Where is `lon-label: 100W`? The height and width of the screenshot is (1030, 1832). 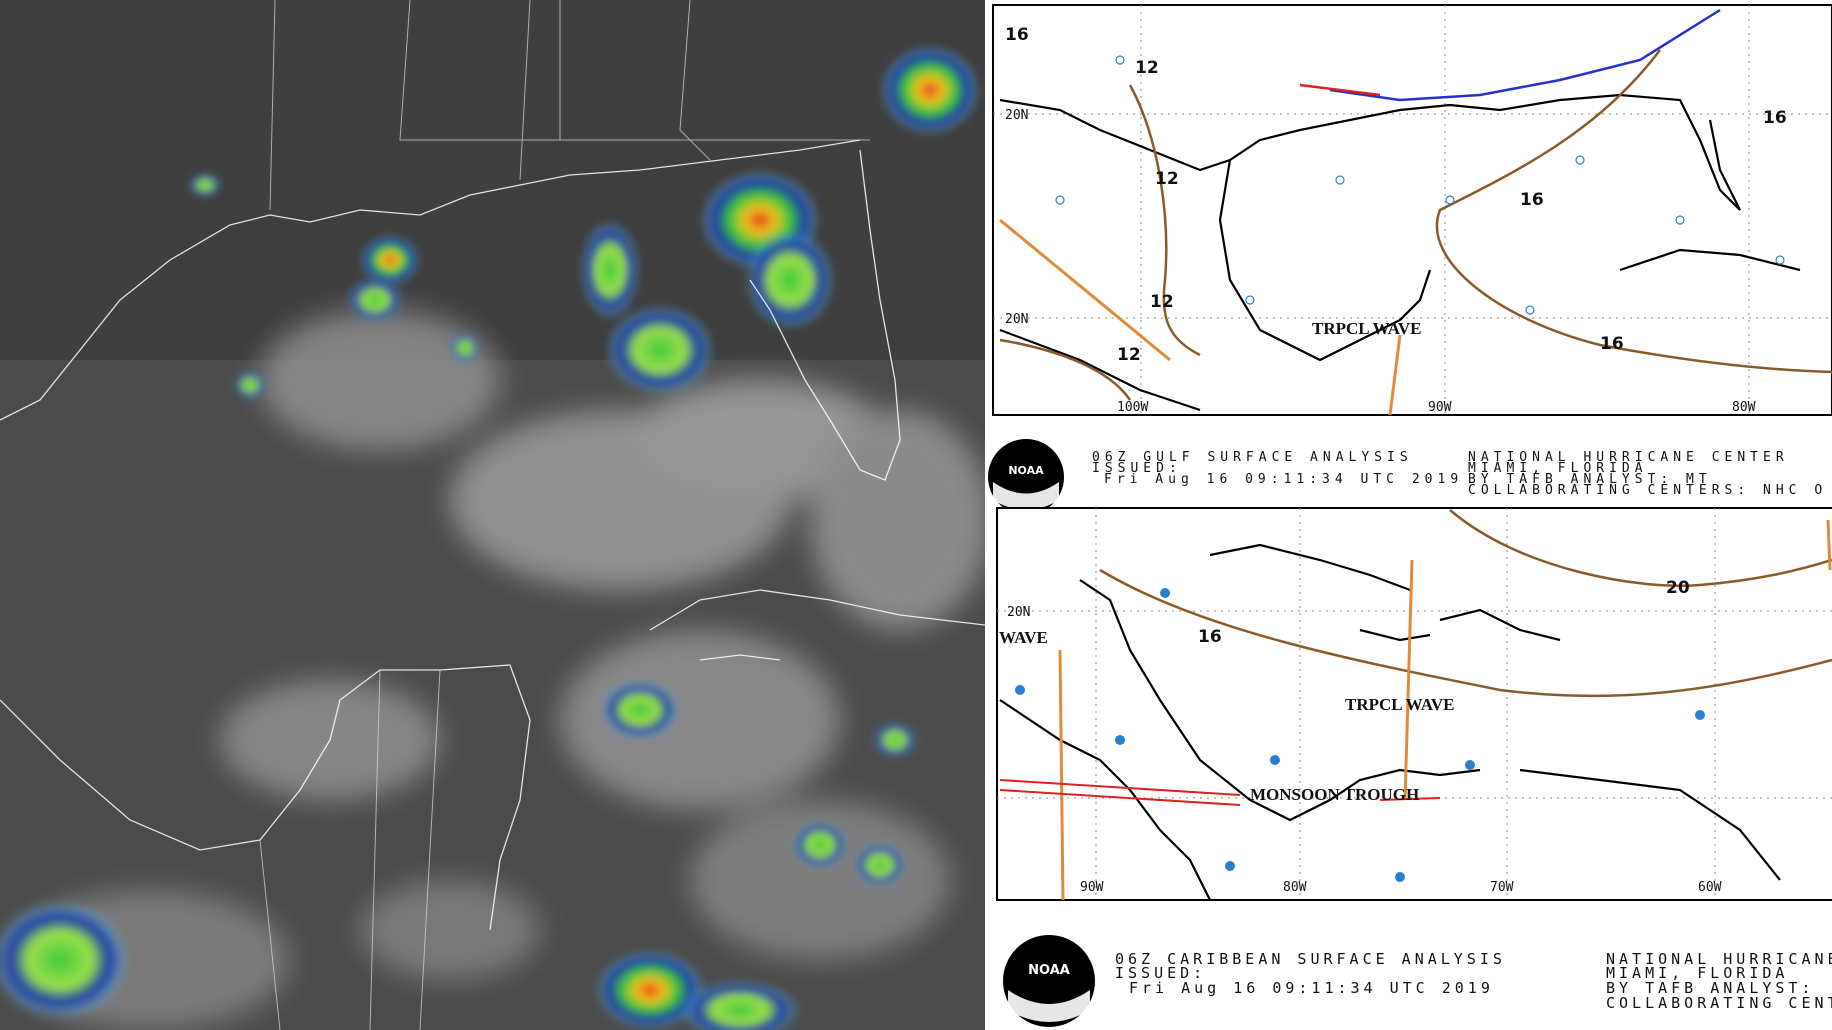 lon-label: 100W is located at coordinates (1132, 407).